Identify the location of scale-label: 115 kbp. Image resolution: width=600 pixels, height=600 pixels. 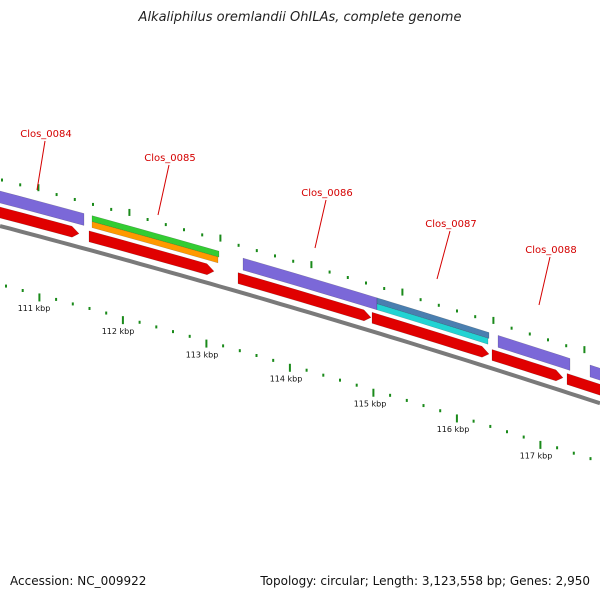
(370, 404).